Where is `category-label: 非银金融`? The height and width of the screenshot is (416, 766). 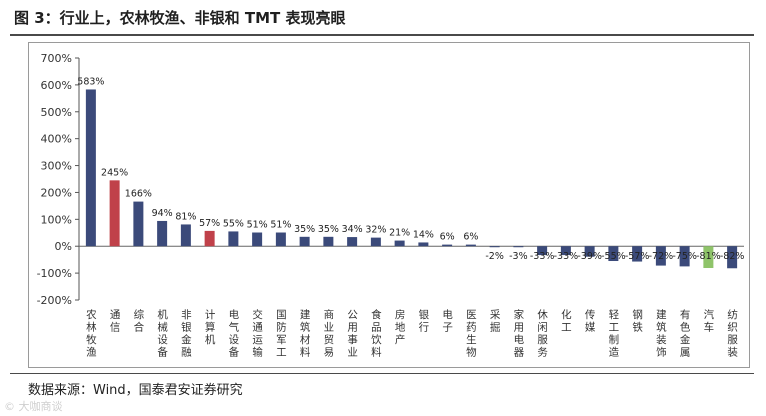 category-label: 非银金融 is located at coordinates (186, 334).